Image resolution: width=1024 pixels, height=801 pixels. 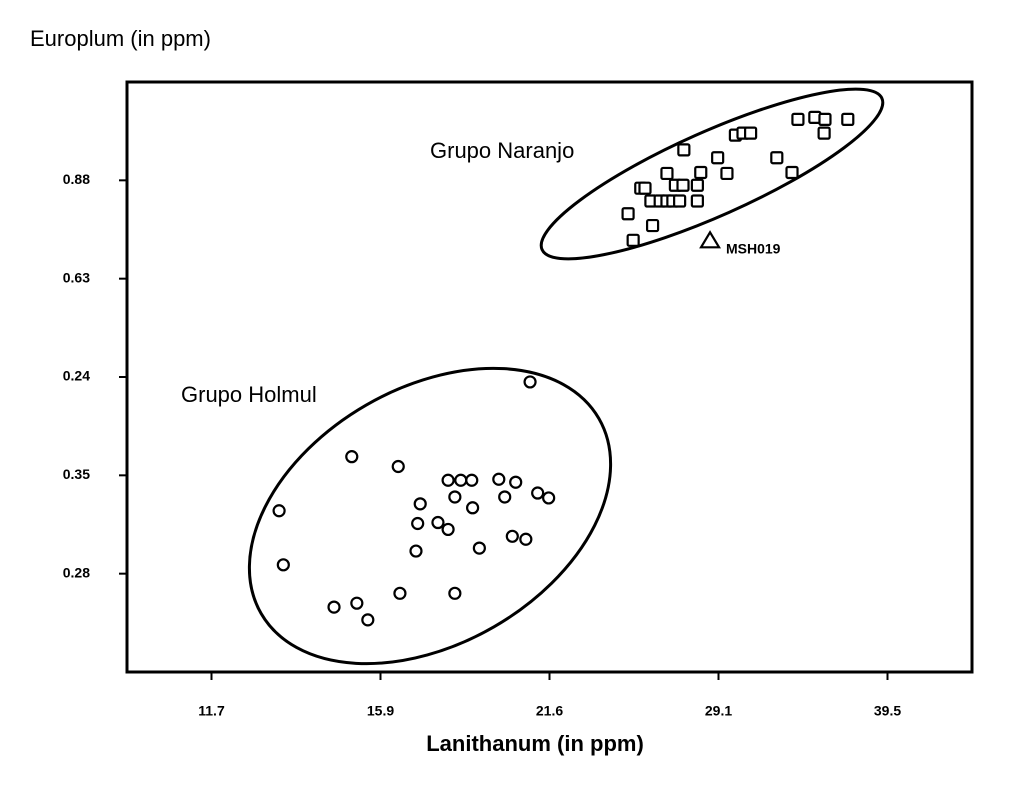 What do you see at coordinates (76, 376) in the screenshot?
I see `y-tick-label: 0.24` at bounding box center [76, 376].